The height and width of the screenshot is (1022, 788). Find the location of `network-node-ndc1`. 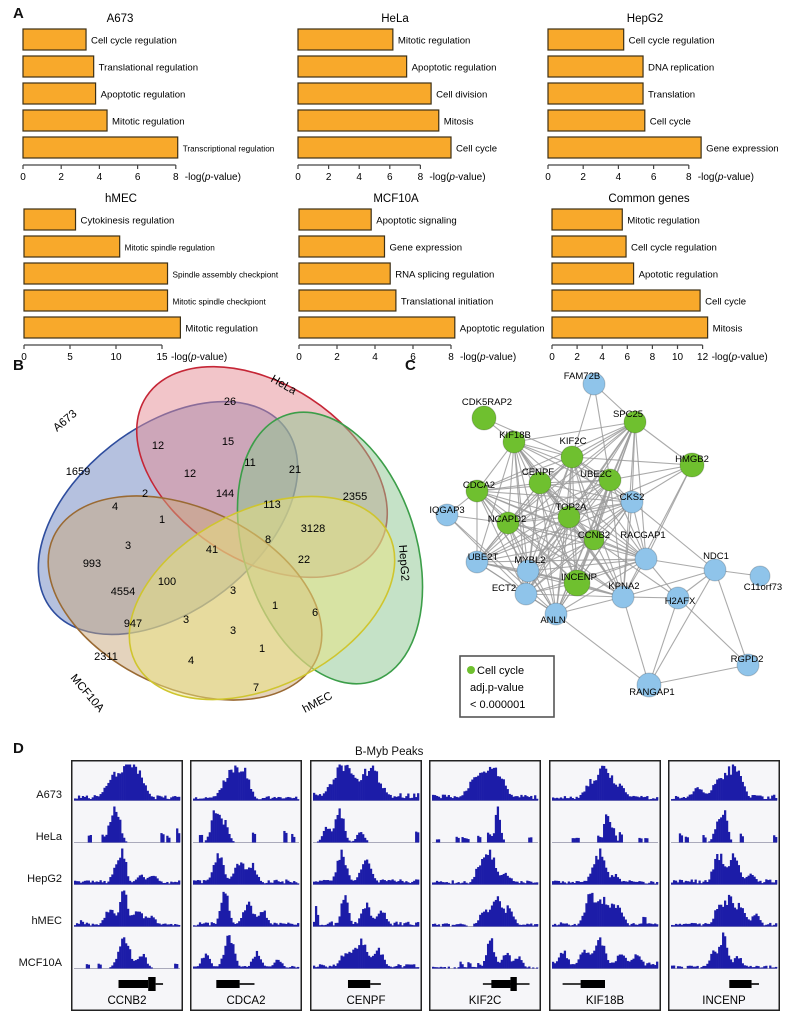

network-node-ndc1 is located at coordinates (715, 570).